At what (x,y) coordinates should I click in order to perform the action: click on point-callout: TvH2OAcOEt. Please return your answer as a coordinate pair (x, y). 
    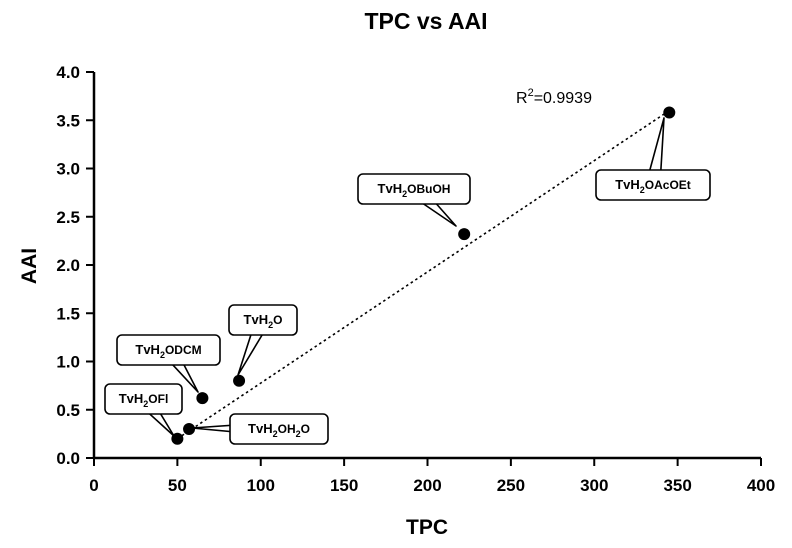
    Looking at the image, I should click on (653, 159).